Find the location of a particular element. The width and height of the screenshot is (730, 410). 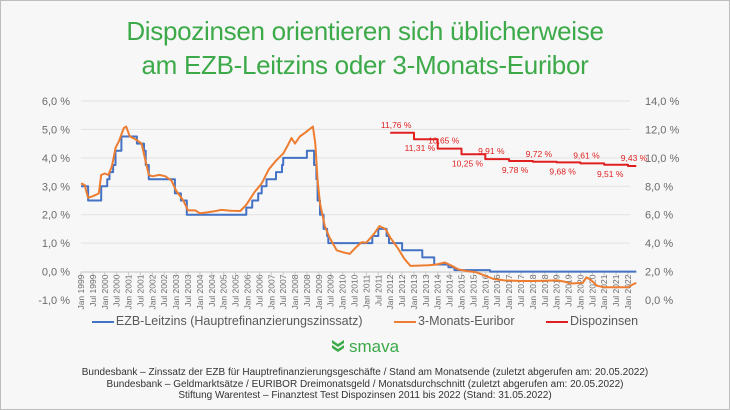

y-tick-right: 10,0 % is located at coordinates (662, 159).